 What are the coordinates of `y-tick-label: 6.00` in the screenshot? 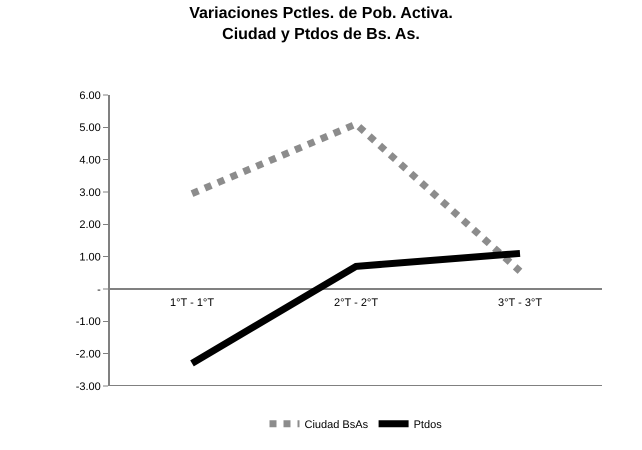 It's located at (90, 96).